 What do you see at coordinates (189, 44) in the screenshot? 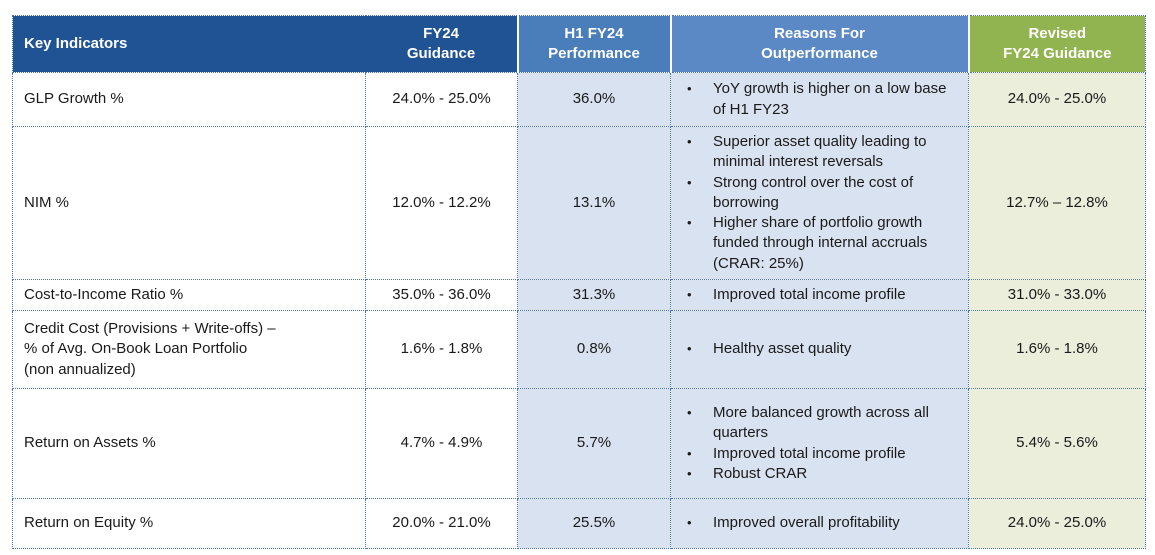
I see `header-cell-key-indicators: Key Indicators` at bounding box center [189, 44].